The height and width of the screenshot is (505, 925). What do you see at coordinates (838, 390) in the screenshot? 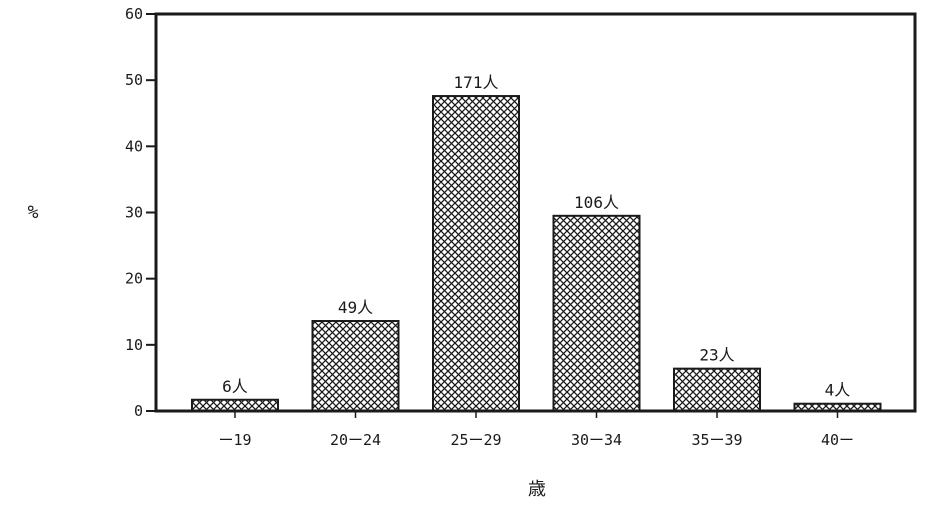
I see `data-label: 4人` at bounding box center [838, 390].